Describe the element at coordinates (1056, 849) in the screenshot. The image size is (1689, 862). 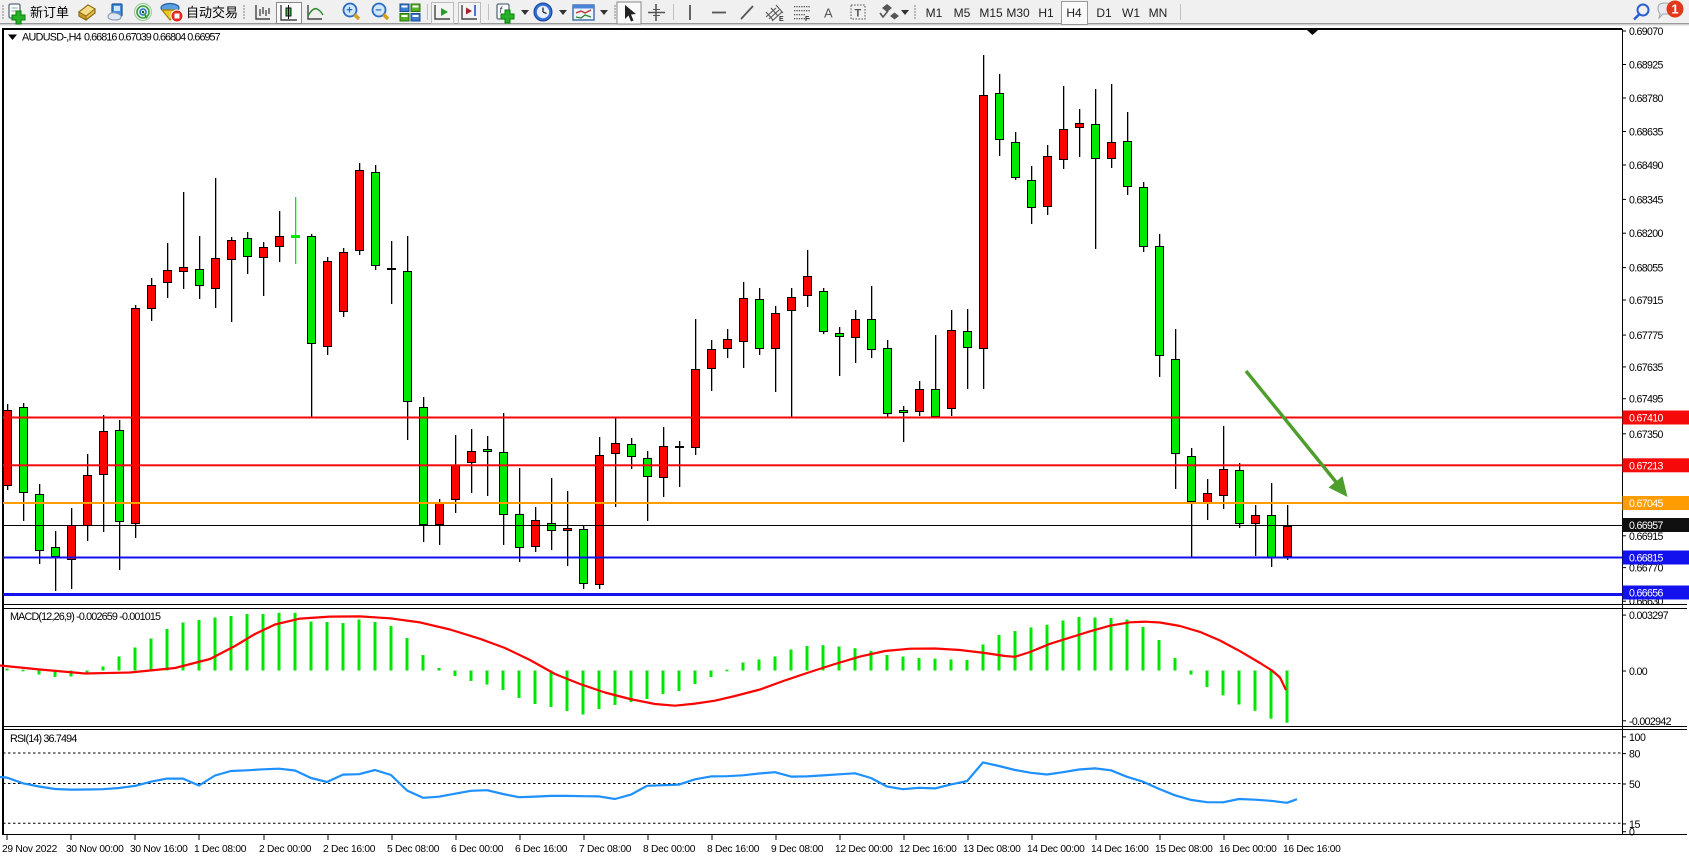
I see `svg-text: 14 Dec 00:00` at that location.